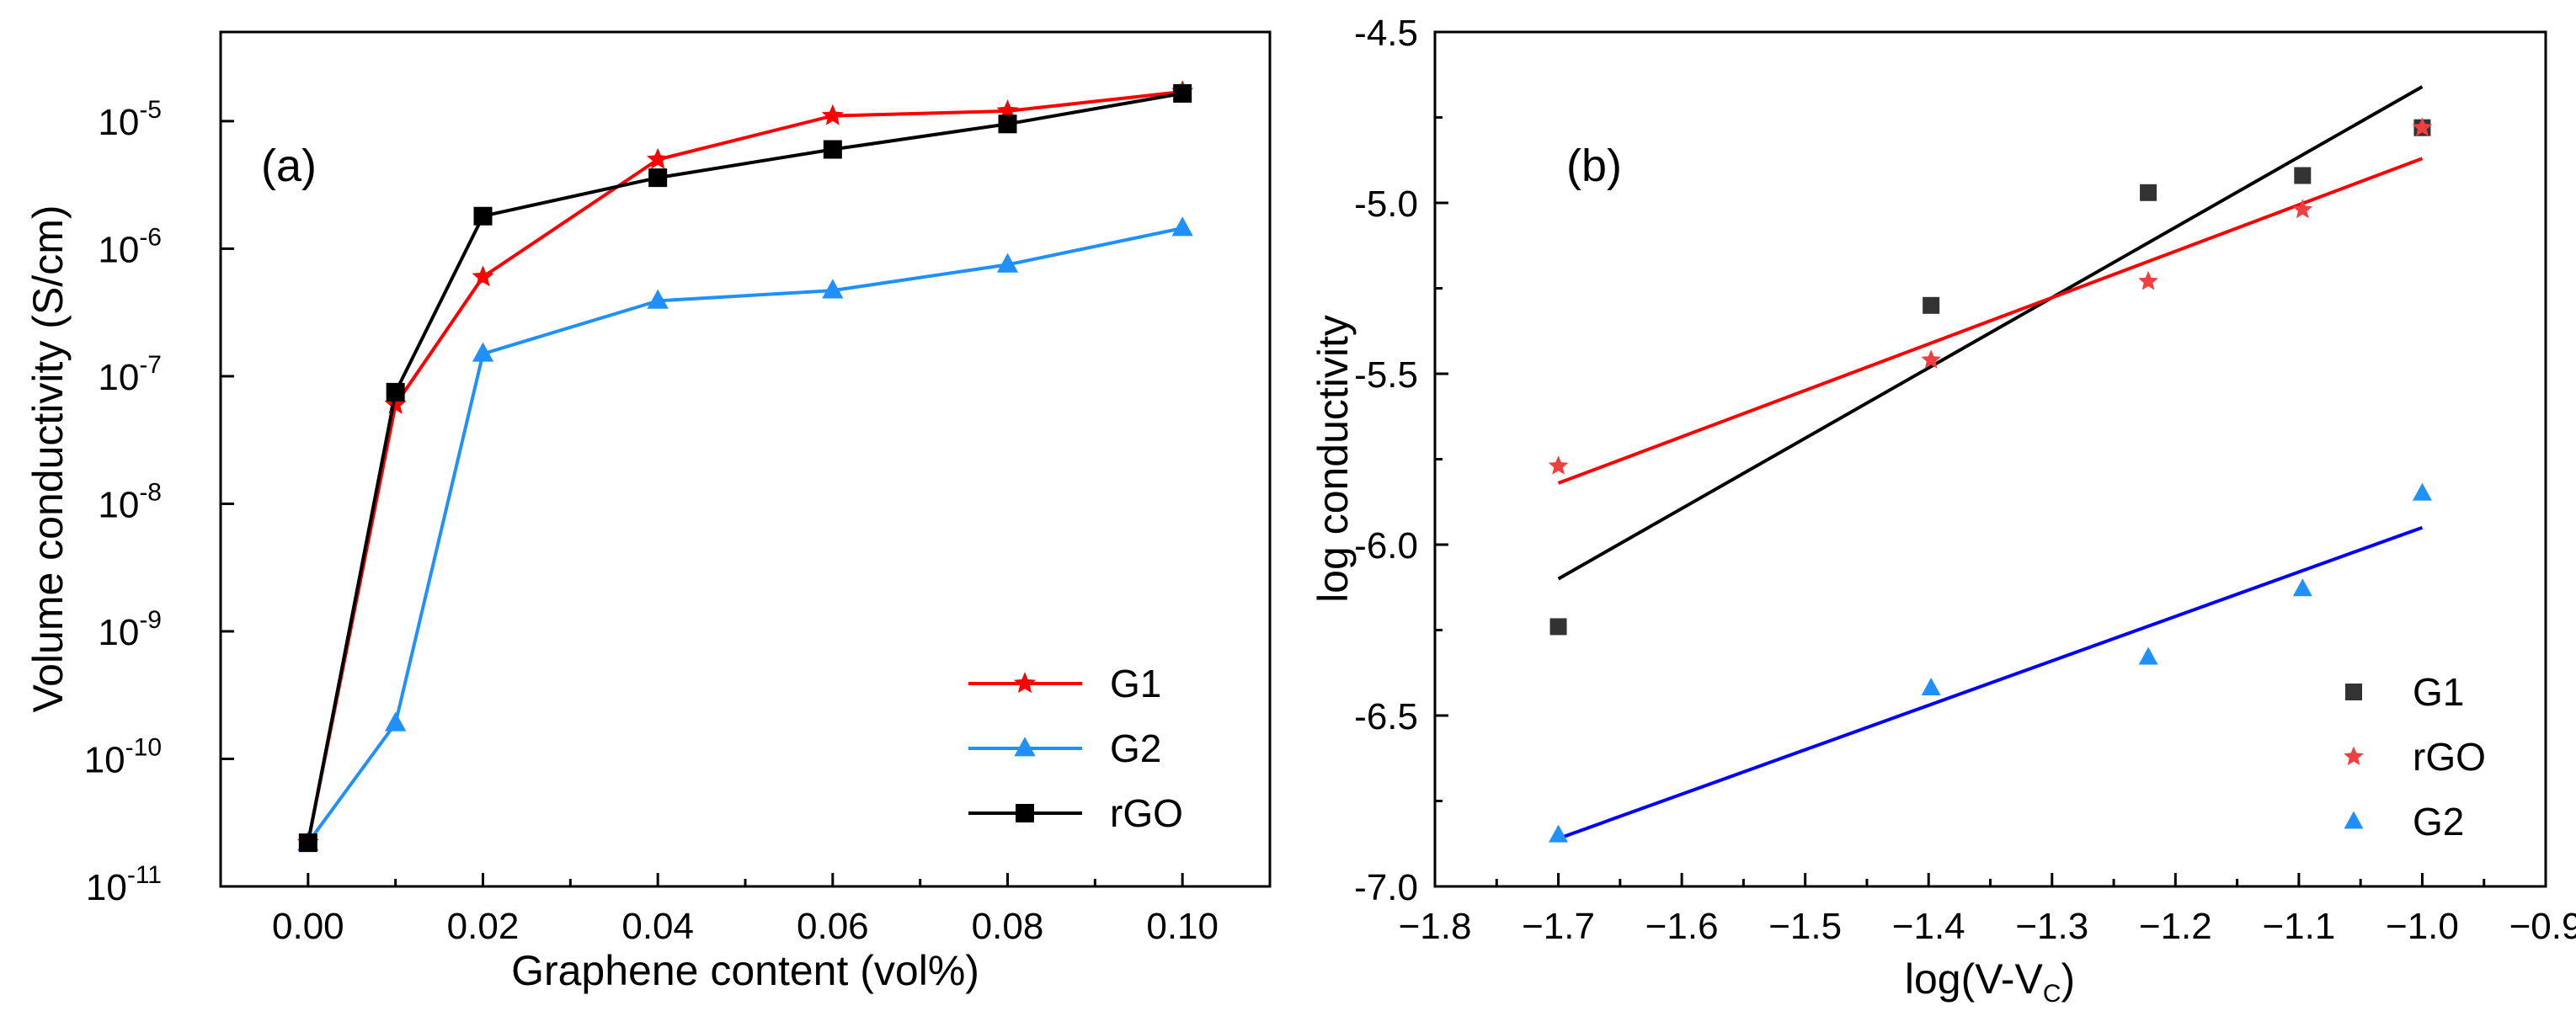  What do you see at coordinates (483, 926) in the screenshot?
I see `panel-a-x-tick-label: 0.02` at bounding box center [483, 926].